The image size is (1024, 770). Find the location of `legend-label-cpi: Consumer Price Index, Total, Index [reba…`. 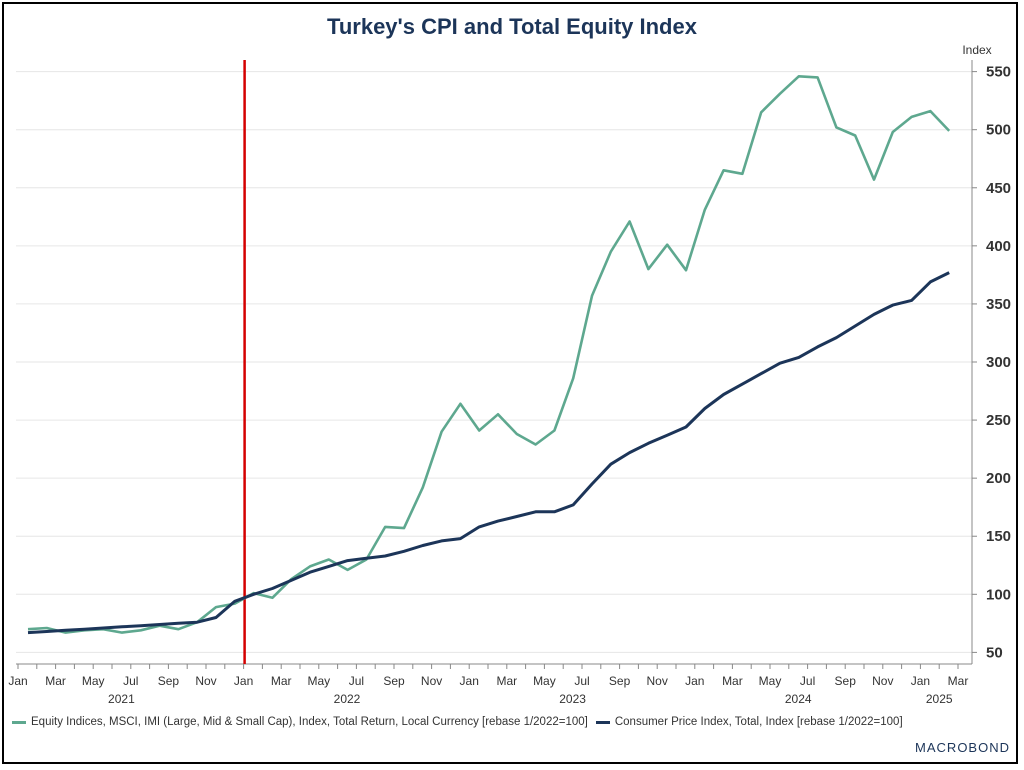

legend-label-cpi: Consumer Price Index, Total, Index [reba… is located at coordinates (758, 722).